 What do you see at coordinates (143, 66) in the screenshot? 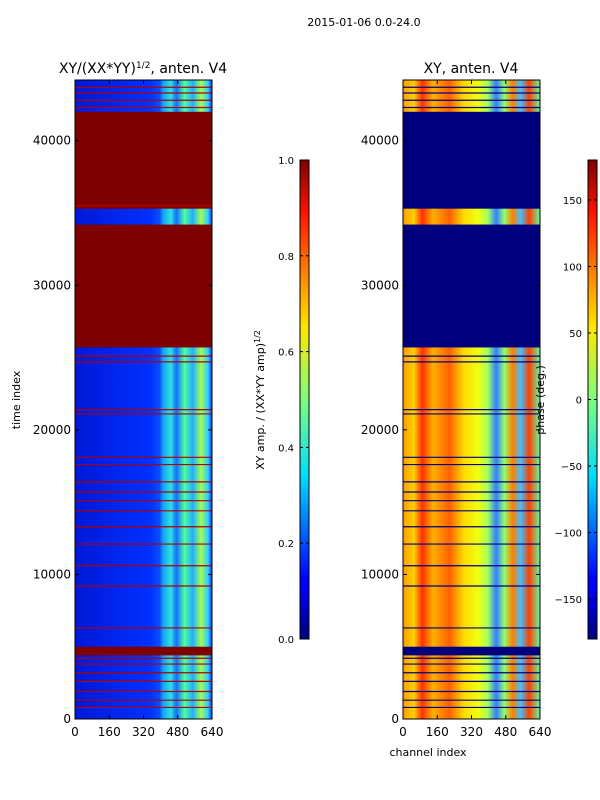
I see `amplitude-title-exponent: 1/2` at bounding box center [143, 66].